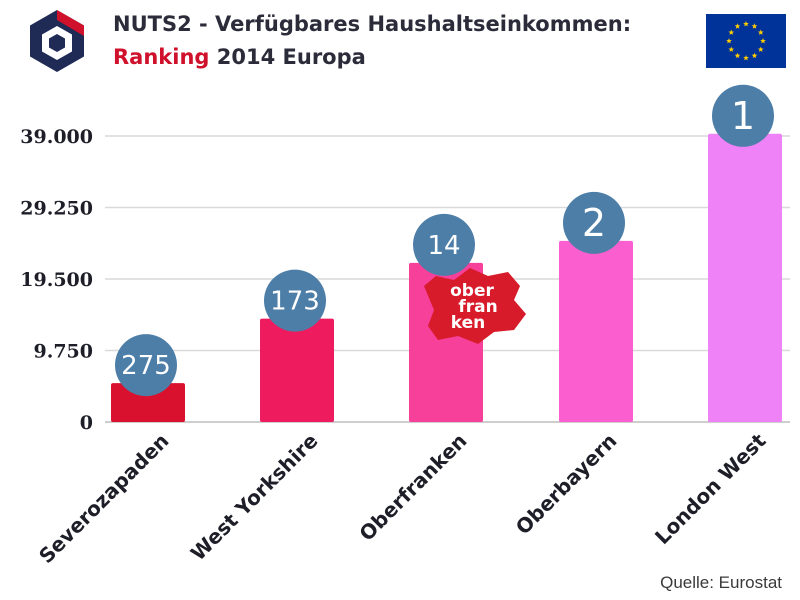 The image size is (800, 600). What do you see at coordinates (56, 209) in the screenshot?
I see `y-tick-label: 29.250` at bounding box center [56, 209].